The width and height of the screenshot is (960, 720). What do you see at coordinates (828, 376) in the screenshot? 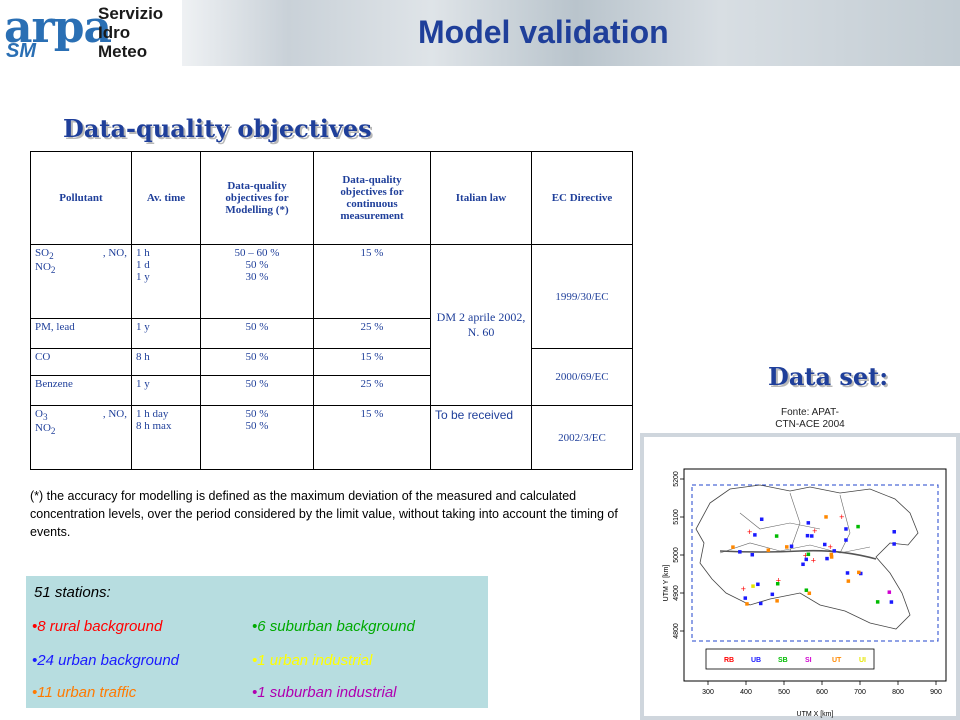
I see `dataset-title: Data set:` at bounding box center [828, 376].